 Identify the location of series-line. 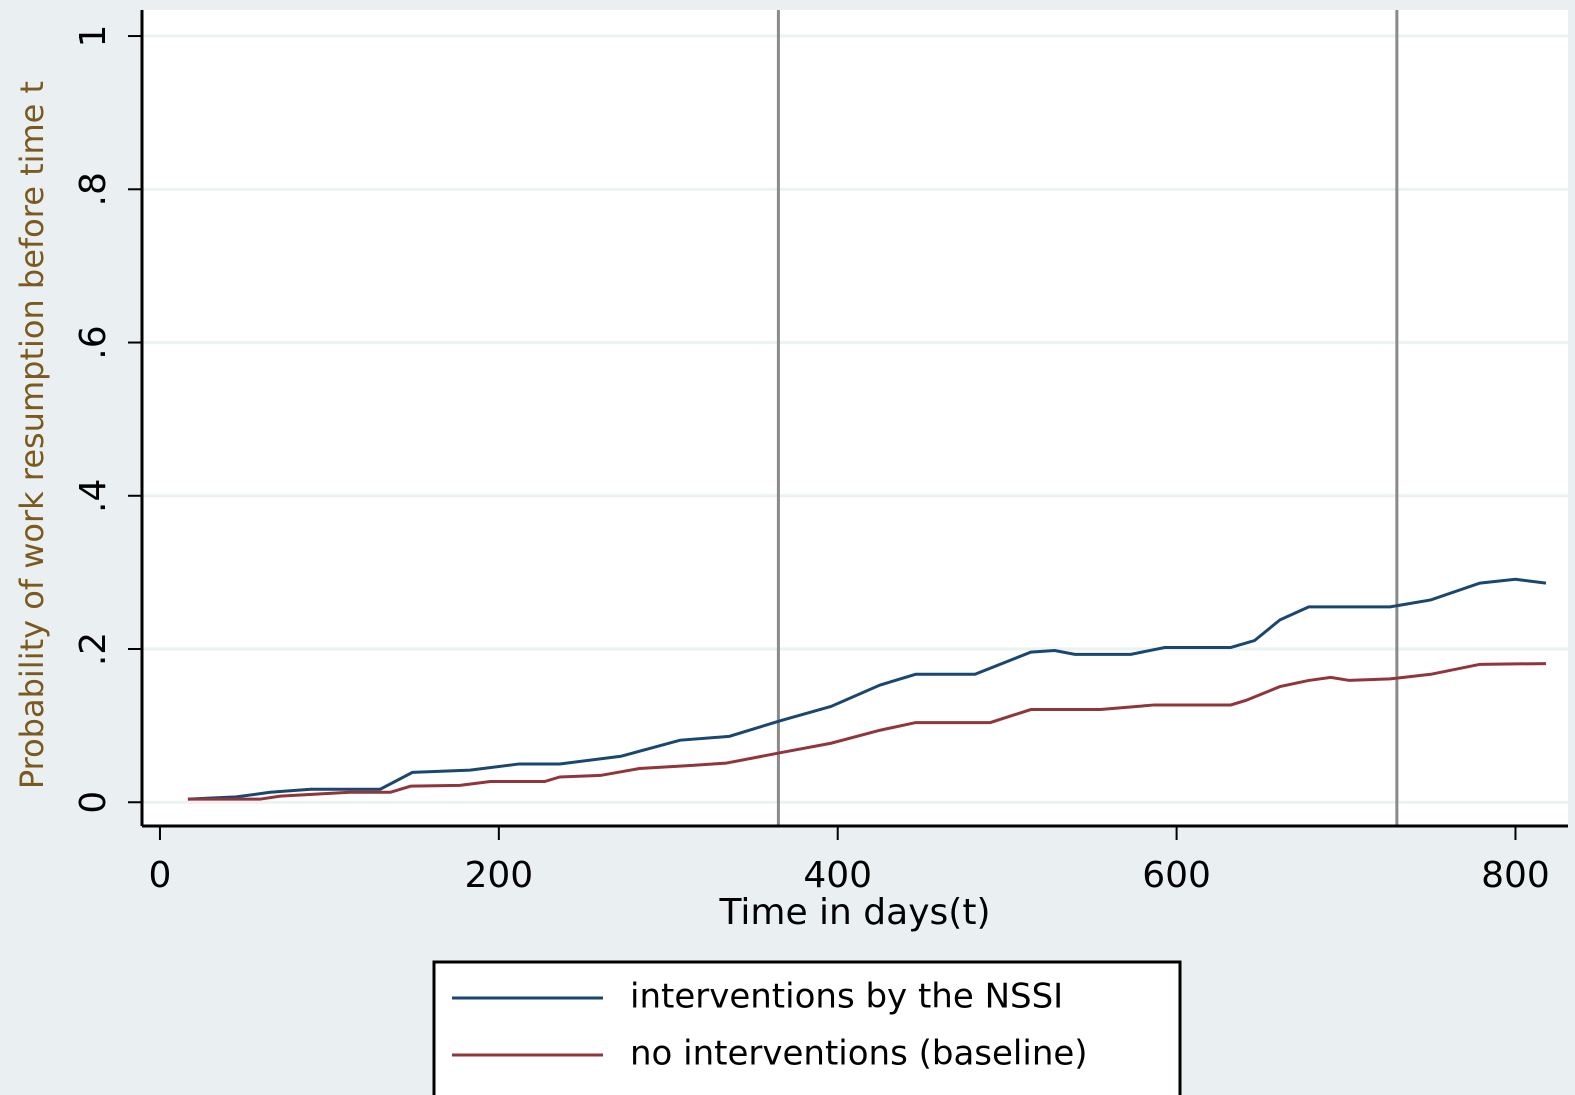
(866, 731).